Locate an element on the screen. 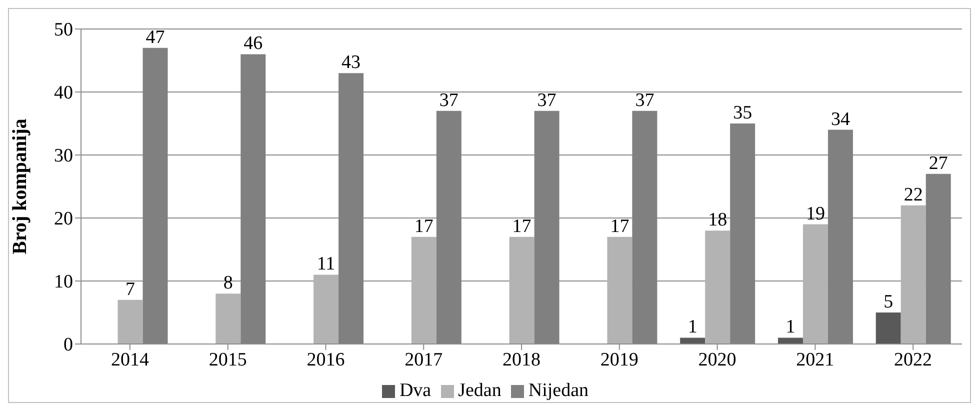 This screenshot has height=413, width=979. legend-label: Dva is located at coordinates (415, 390).